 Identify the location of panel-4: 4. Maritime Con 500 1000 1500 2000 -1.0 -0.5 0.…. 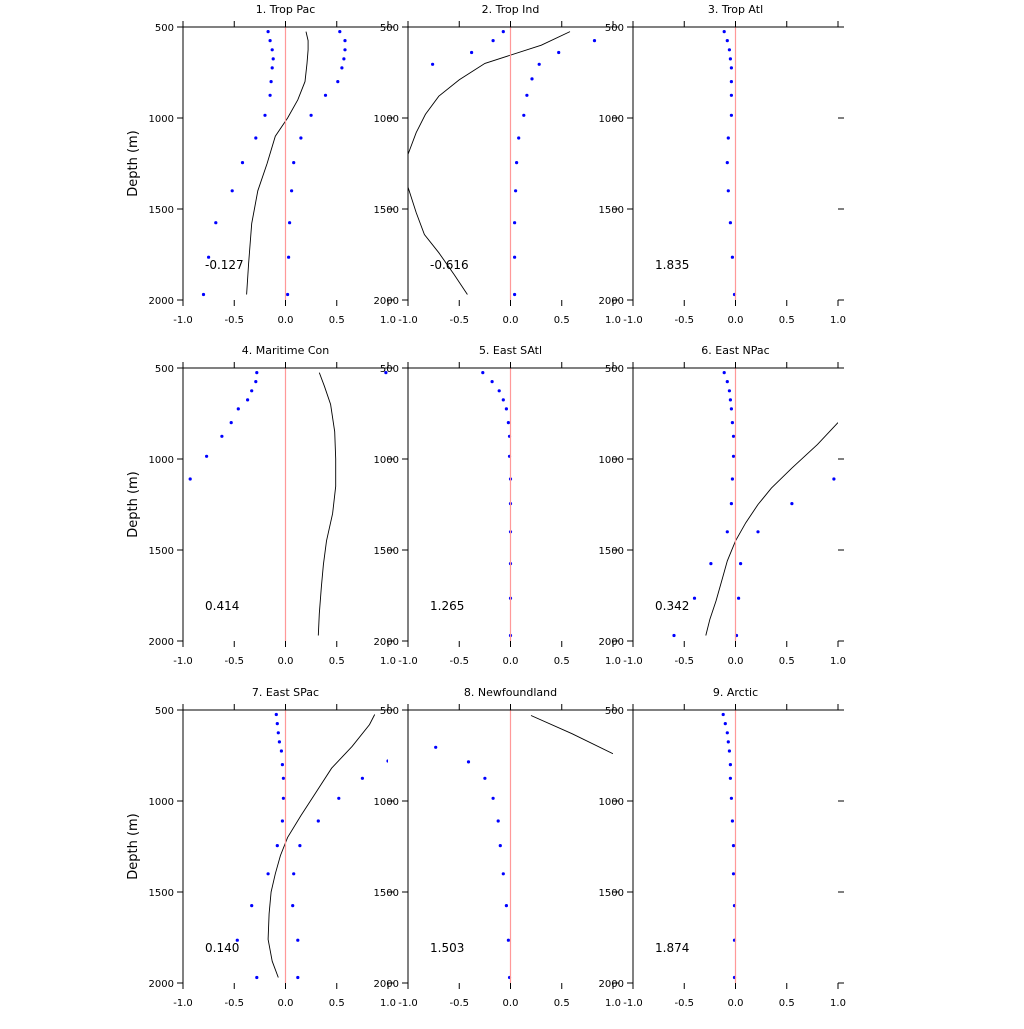
(261, 505).